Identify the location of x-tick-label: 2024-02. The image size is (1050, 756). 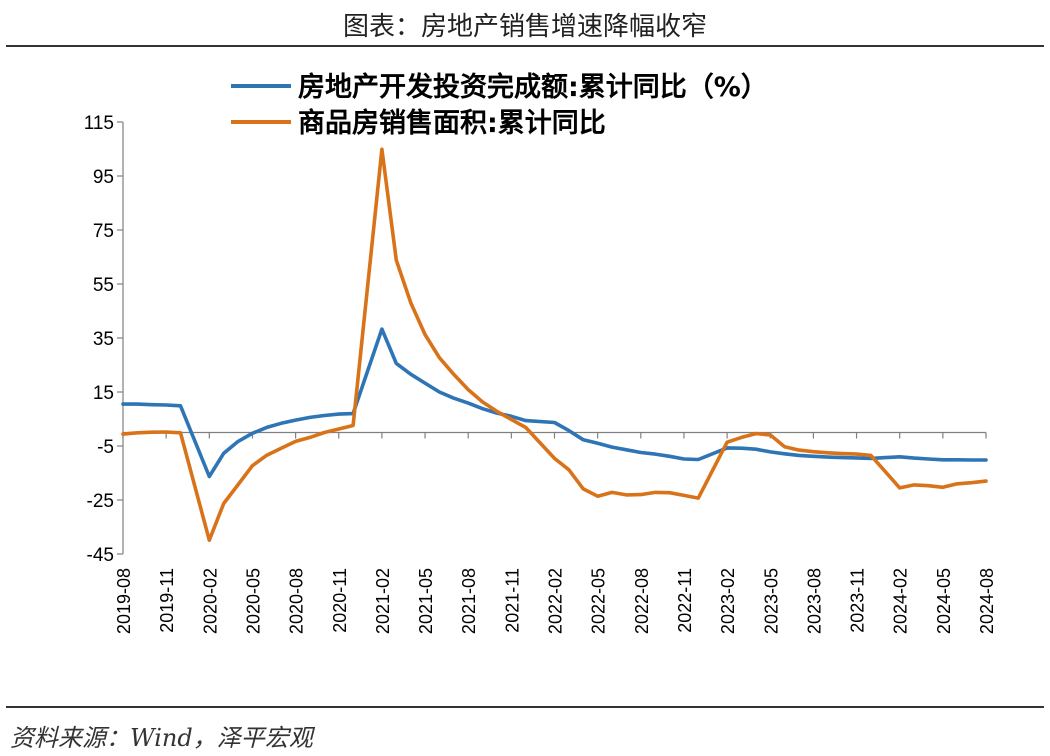
(901, 601).